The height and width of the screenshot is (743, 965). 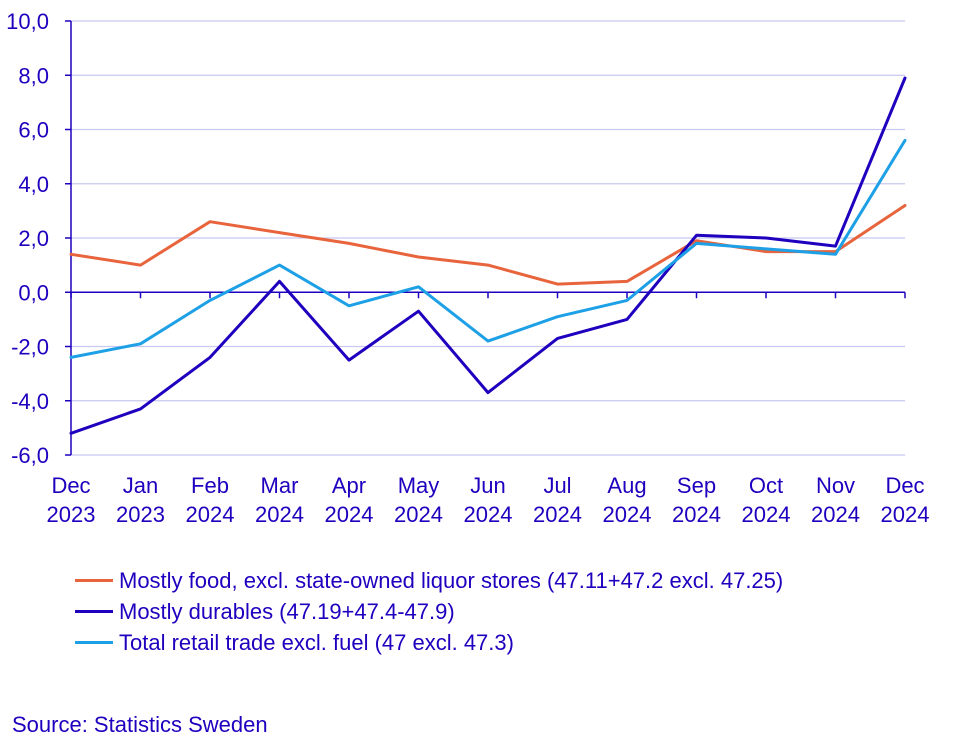 I want to click on y-tick-label: 8,0, so click(x=33, y=75).